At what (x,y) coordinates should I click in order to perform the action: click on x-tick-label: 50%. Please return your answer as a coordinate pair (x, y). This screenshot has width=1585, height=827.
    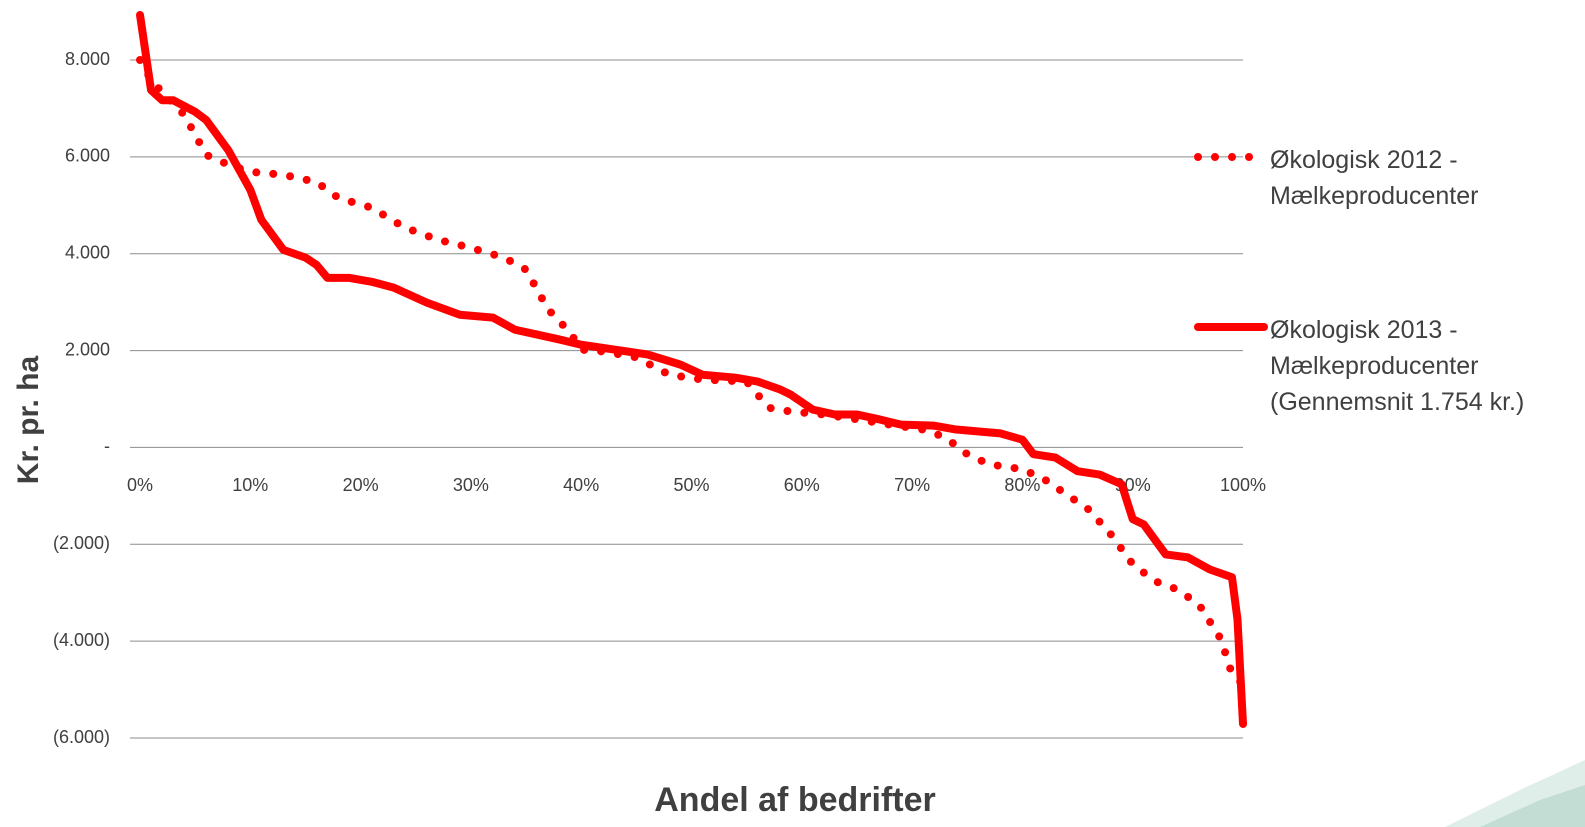
    Looking at the image, I should click on (691, 485).